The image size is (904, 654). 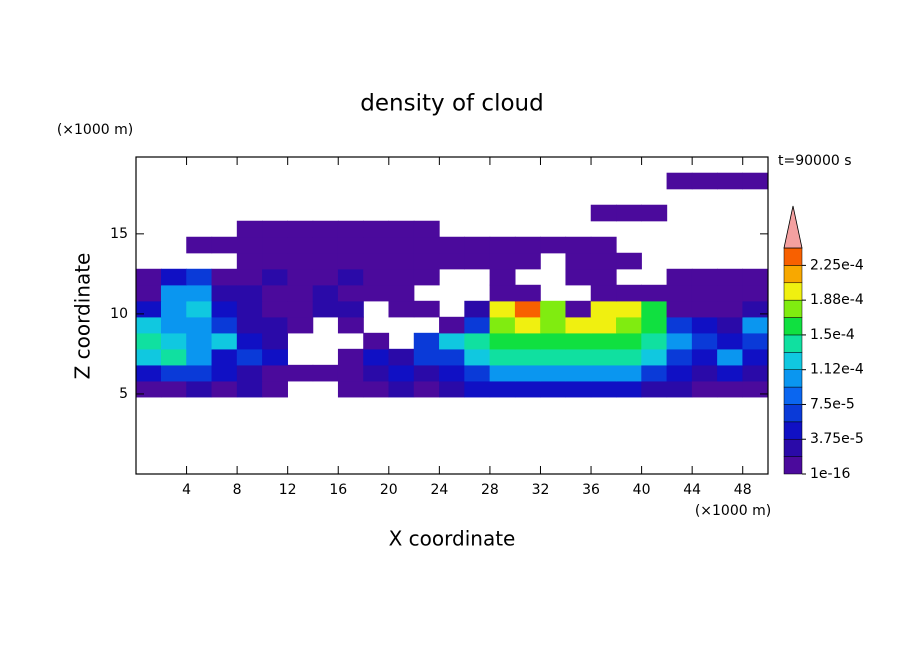 I want to click on y-tick-label: 5, so click(x=123, y=394).